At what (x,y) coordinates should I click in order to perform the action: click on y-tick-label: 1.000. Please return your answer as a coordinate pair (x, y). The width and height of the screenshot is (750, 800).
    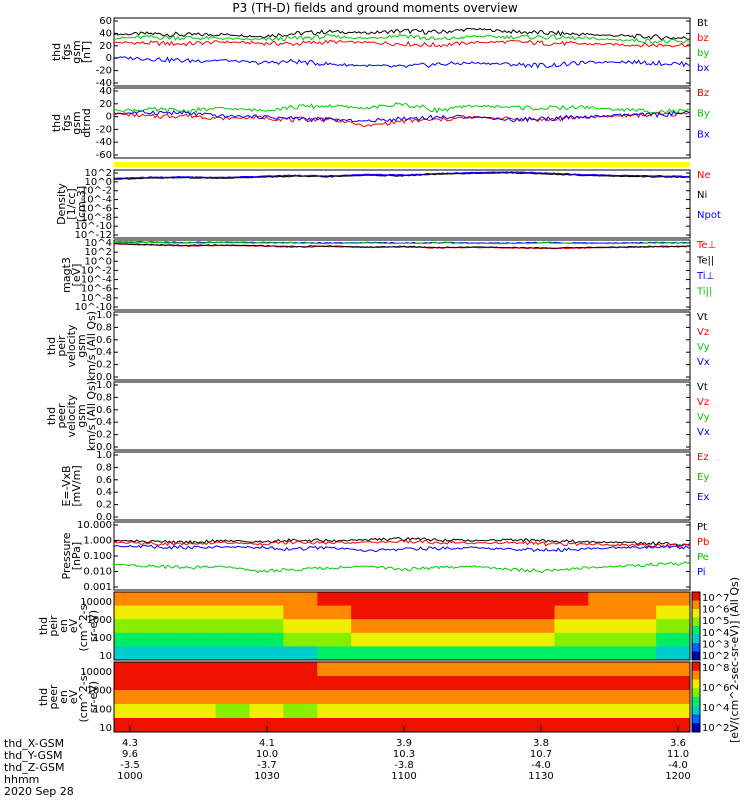
    Looking at the image, I should click on (97, 541).